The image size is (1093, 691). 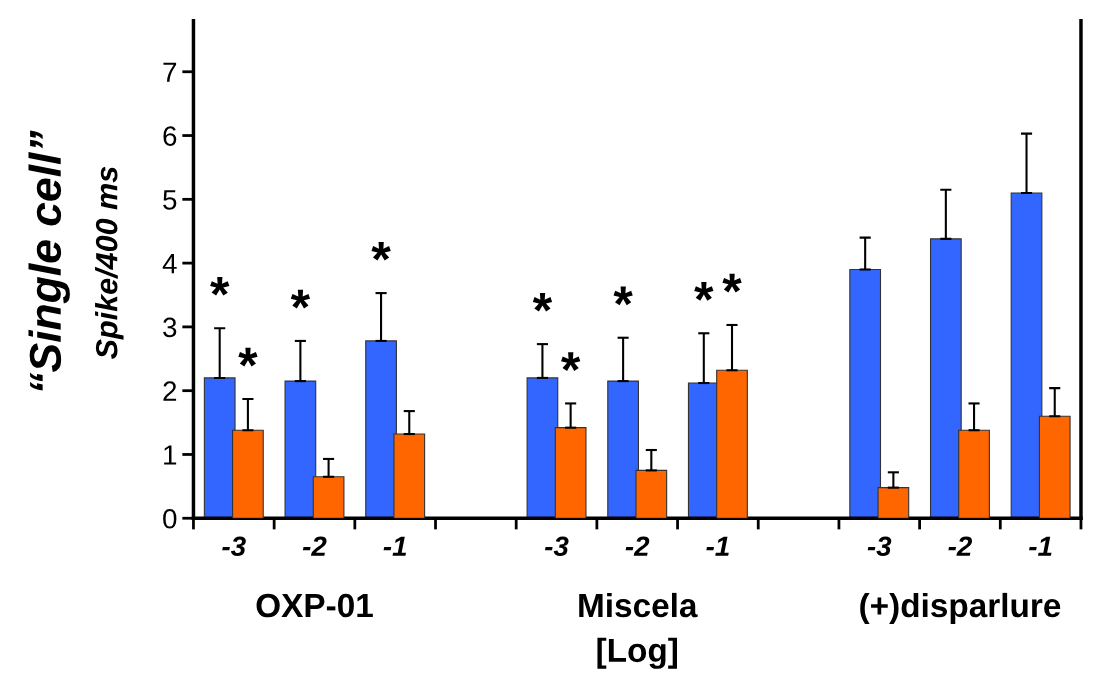 I want to click on text: Miscela, so click(x=638, y=605).